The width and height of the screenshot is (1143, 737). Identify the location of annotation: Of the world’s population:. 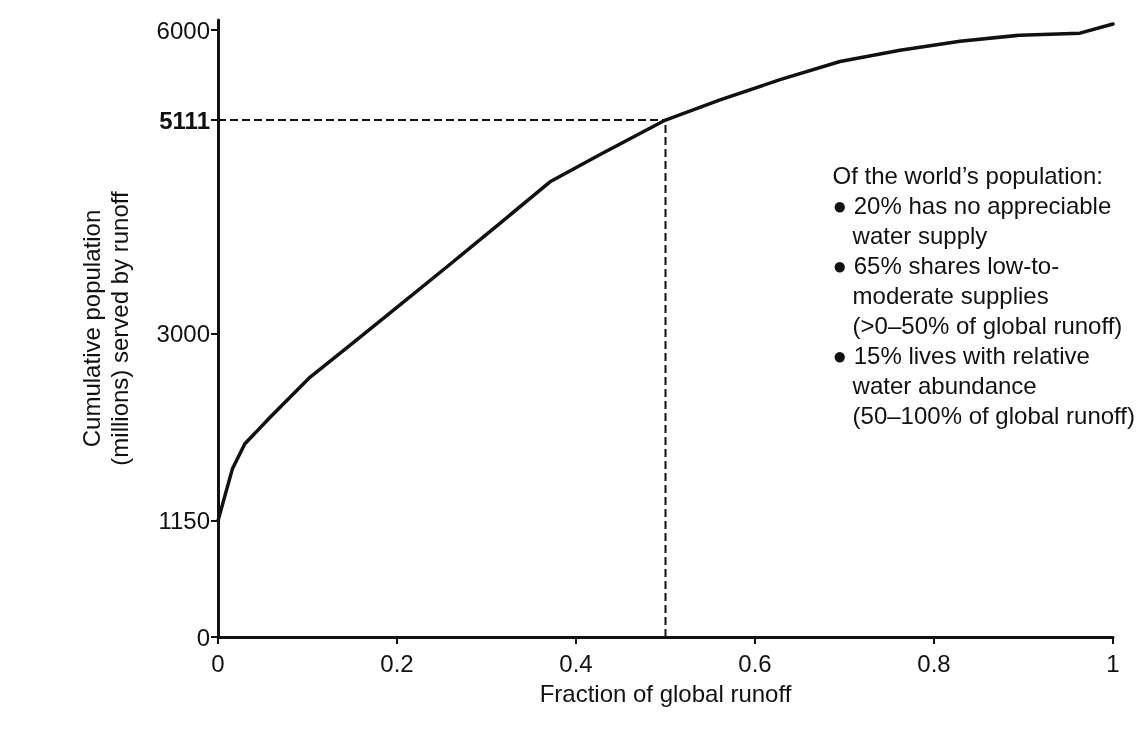
(967, 175).